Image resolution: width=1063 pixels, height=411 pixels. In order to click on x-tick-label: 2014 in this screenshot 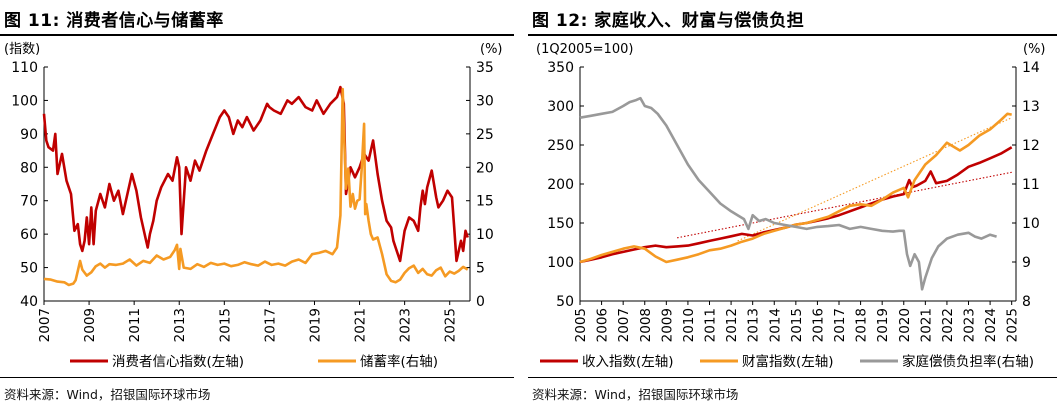, I will do `click(775, 325)`.